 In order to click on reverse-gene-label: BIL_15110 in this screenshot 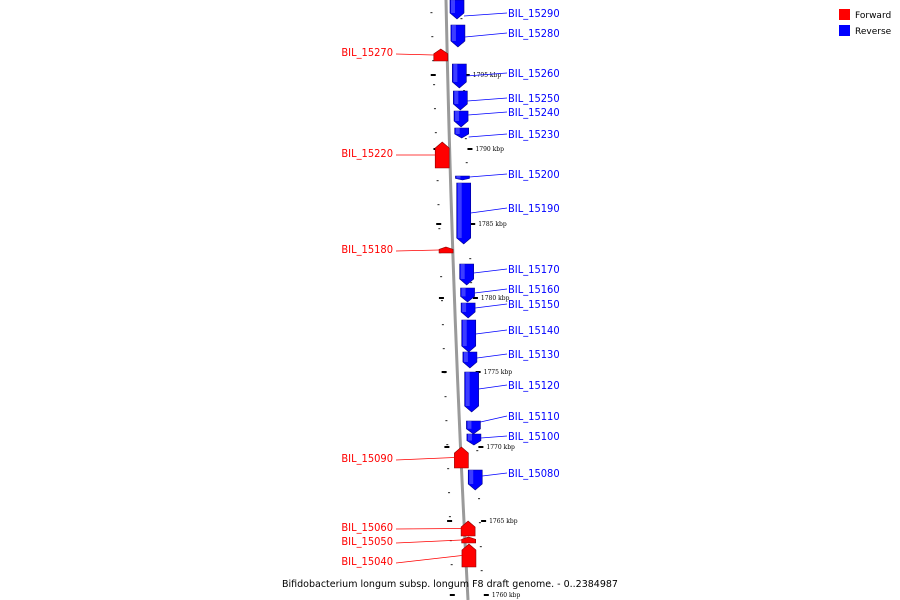, I will do `click(534, 416)`.